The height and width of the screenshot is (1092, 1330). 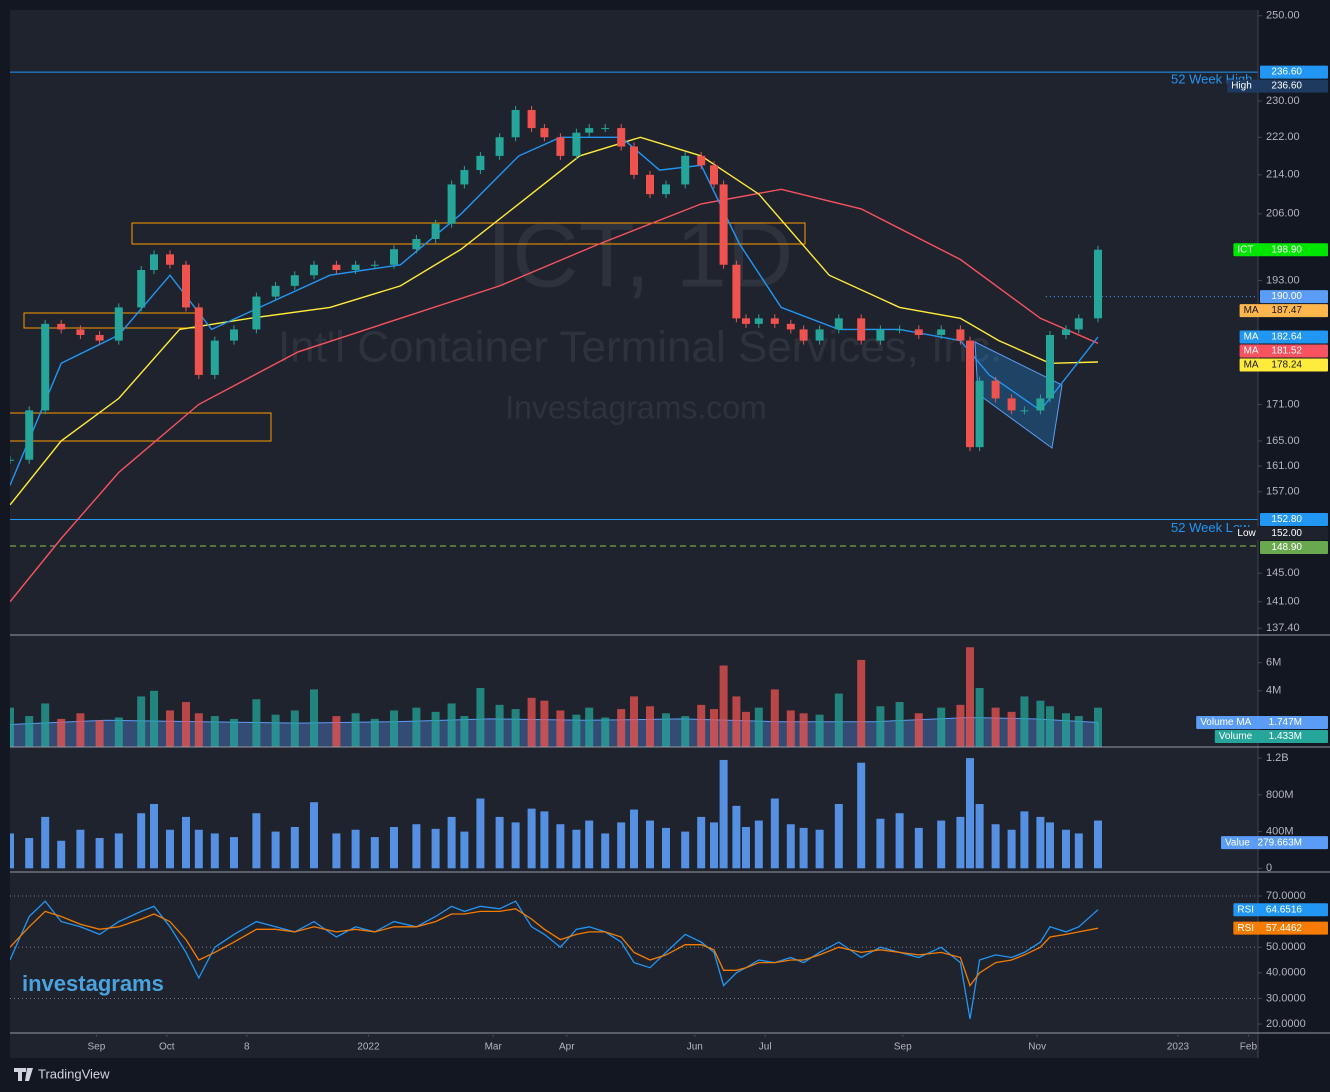 I want to click on badge-value: 279.663M, so click(x=1280, y=842).